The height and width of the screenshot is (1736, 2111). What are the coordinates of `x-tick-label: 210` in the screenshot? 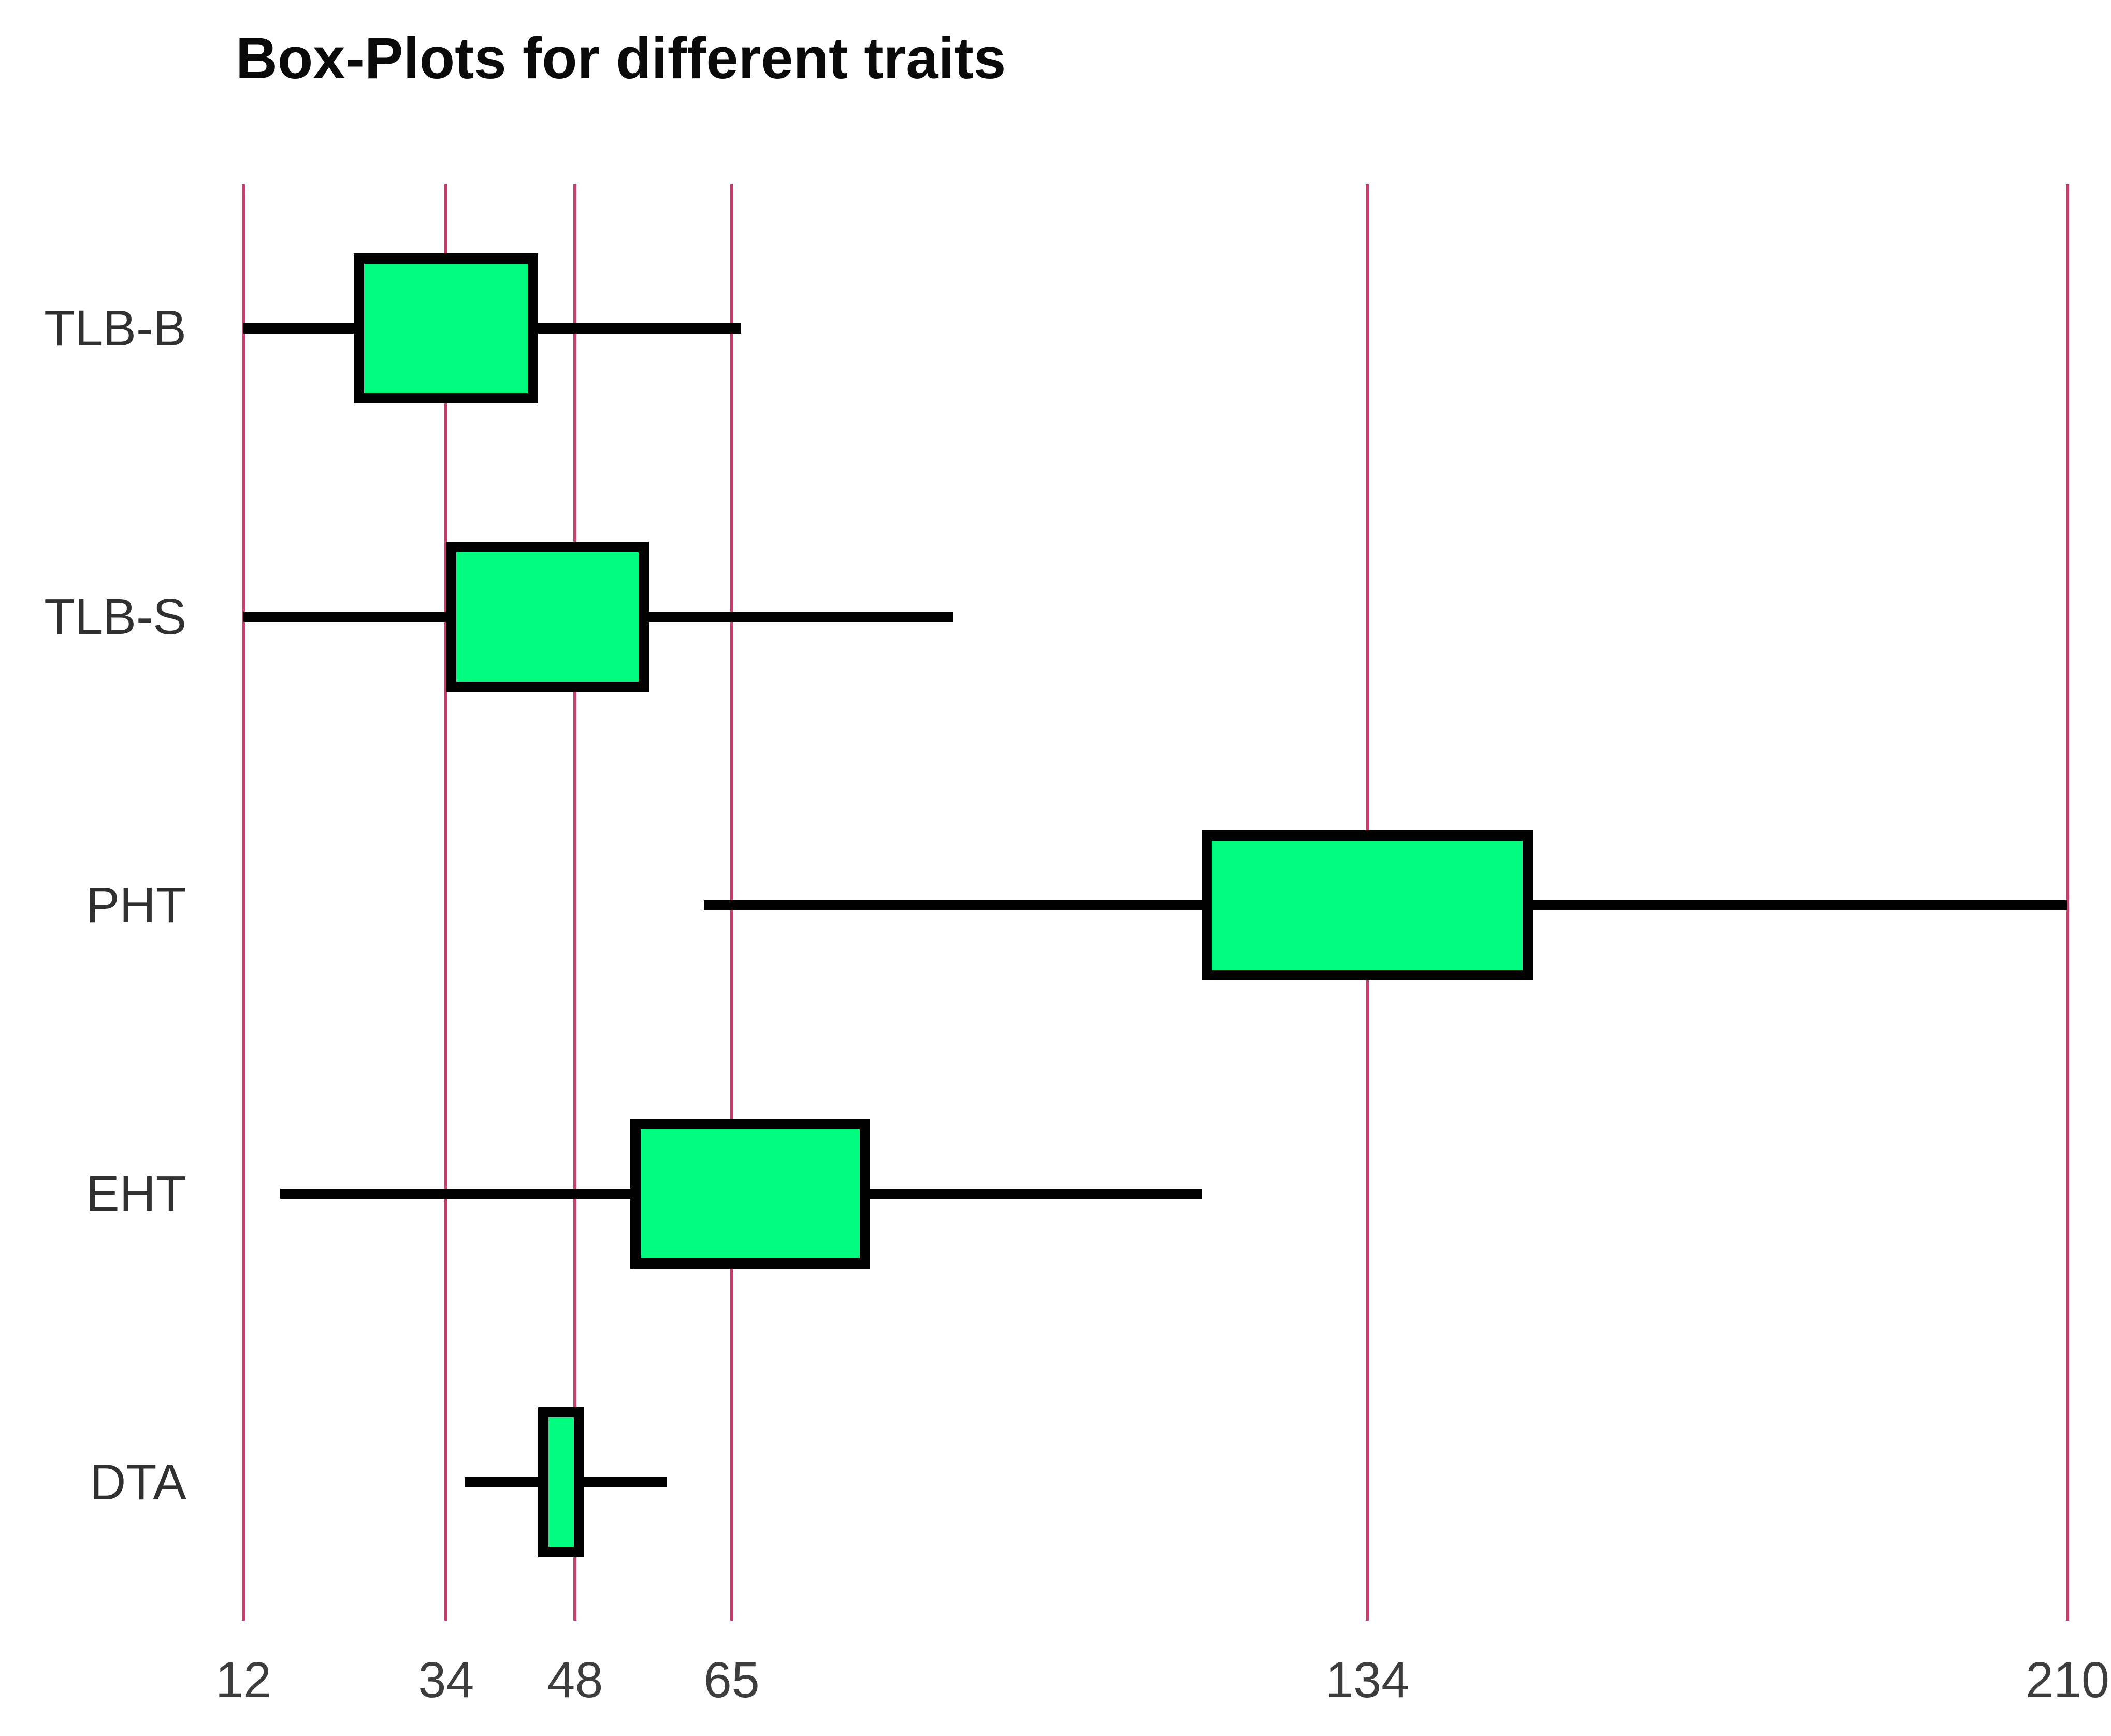 It's located at (2067, 1680).